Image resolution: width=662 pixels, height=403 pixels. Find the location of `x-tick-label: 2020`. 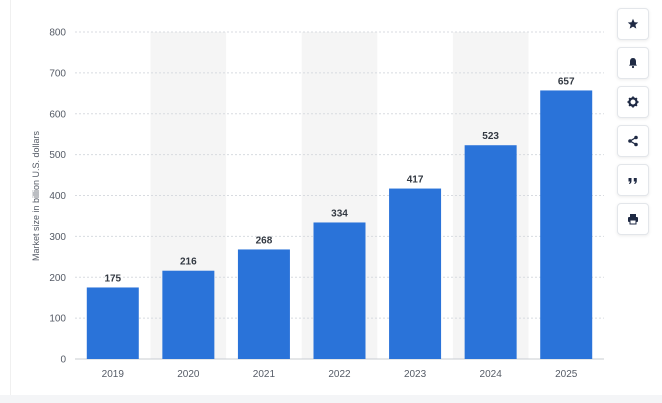

x-tick-label: 2020 is located at coordinates (188, 374).